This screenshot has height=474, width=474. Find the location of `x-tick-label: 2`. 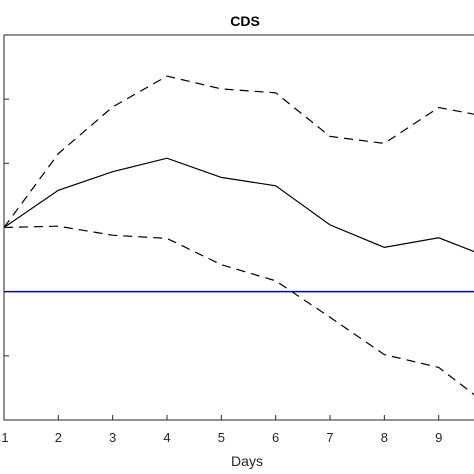

x-tick-label: 2 is located at coordinates (58, 437).